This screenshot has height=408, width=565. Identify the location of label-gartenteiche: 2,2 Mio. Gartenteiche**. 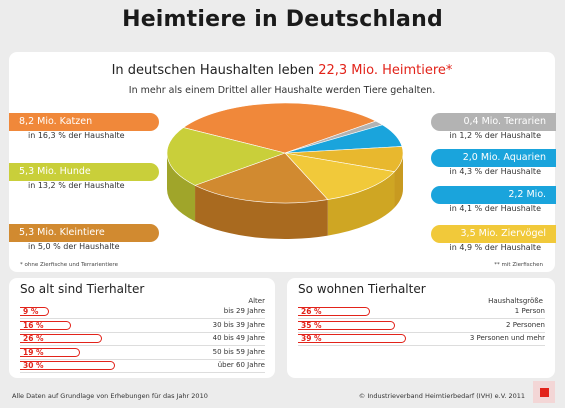
(493, 202).